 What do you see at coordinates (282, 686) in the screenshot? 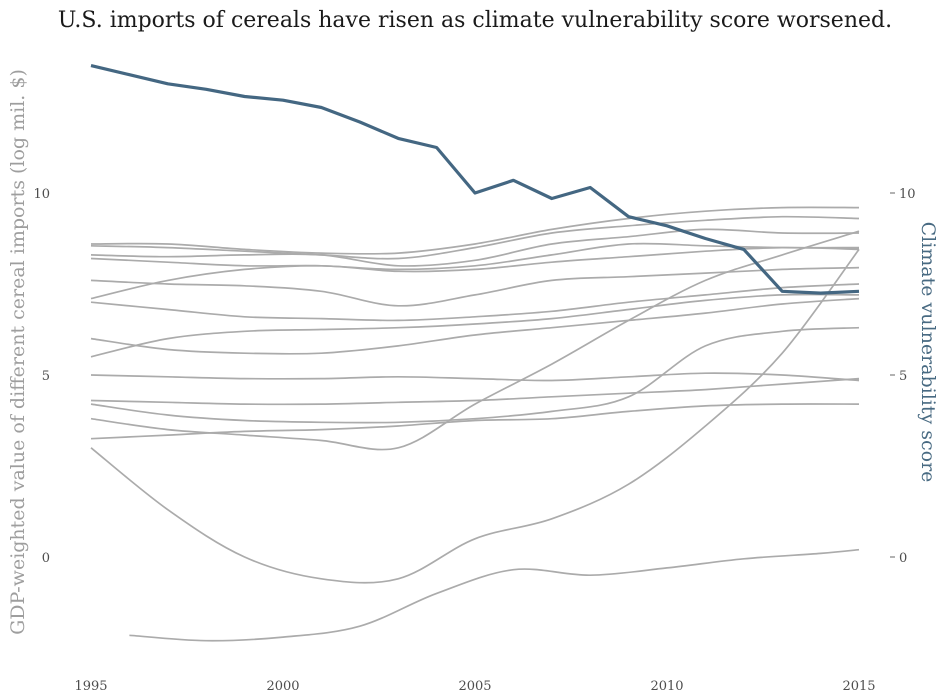
I see `x-tick-label: 2000` at bounding box center [282, 686].